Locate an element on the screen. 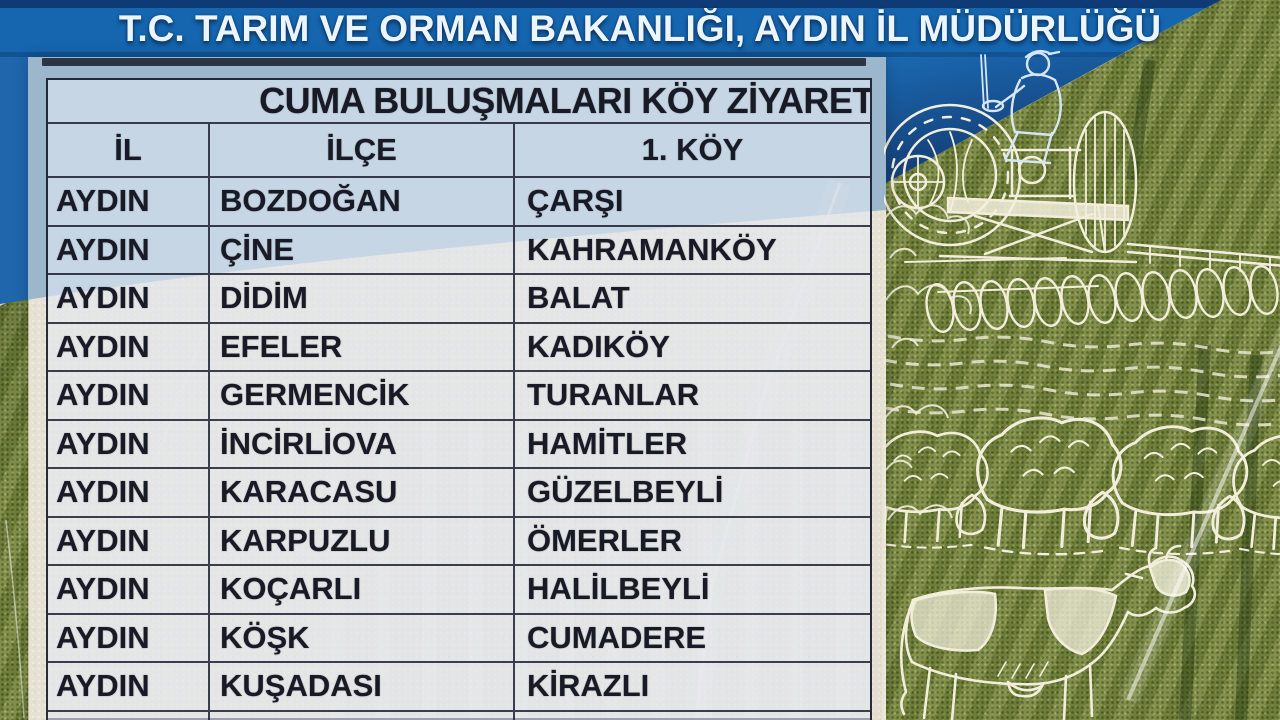 The image size is (1280, 720). cell-il is located at coordinates (129, 715).